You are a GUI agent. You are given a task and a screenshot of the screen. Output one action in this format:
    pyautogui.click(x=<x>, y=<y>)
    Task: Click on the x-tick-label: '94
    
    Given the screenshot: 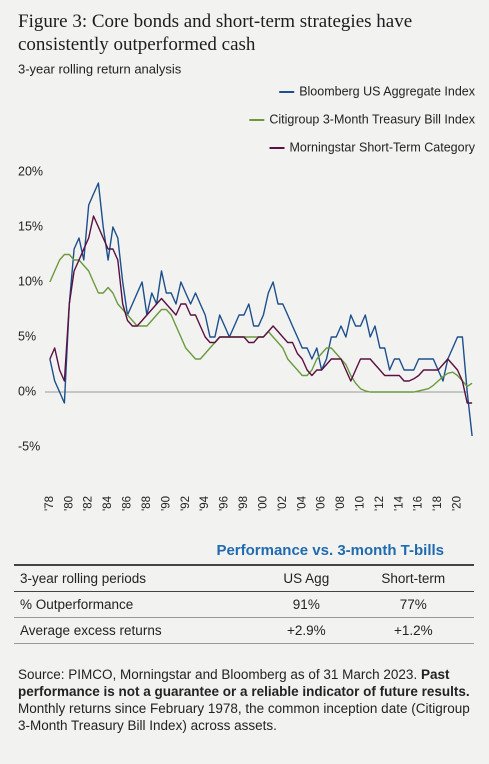 What is the action you would take?
    pyautogui.click(x=205, y=503)
    